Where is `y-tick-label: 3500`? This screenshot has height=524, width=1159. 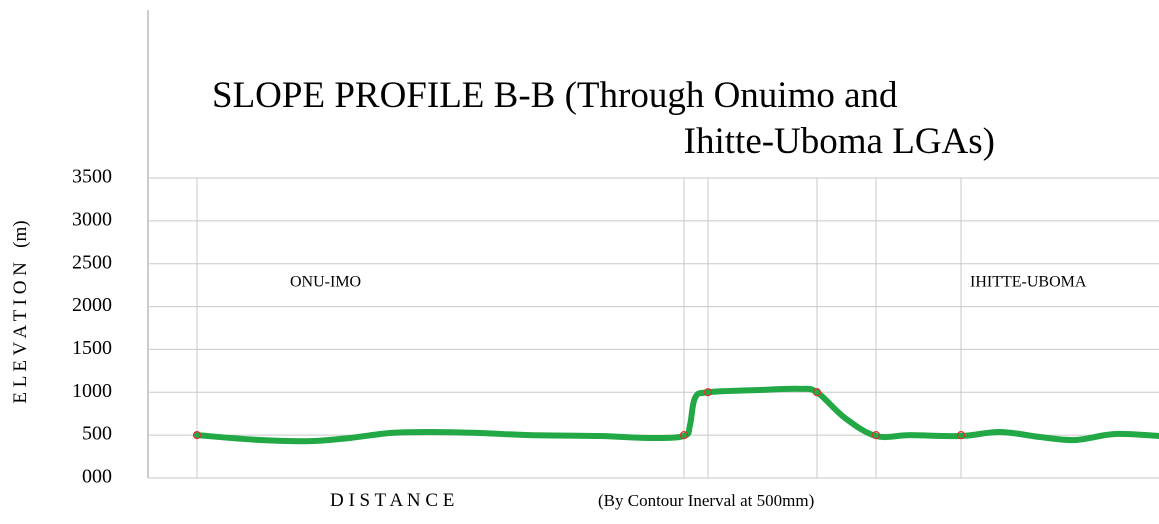 y-tick-label: 3500 is located at coordinates (92, 177).